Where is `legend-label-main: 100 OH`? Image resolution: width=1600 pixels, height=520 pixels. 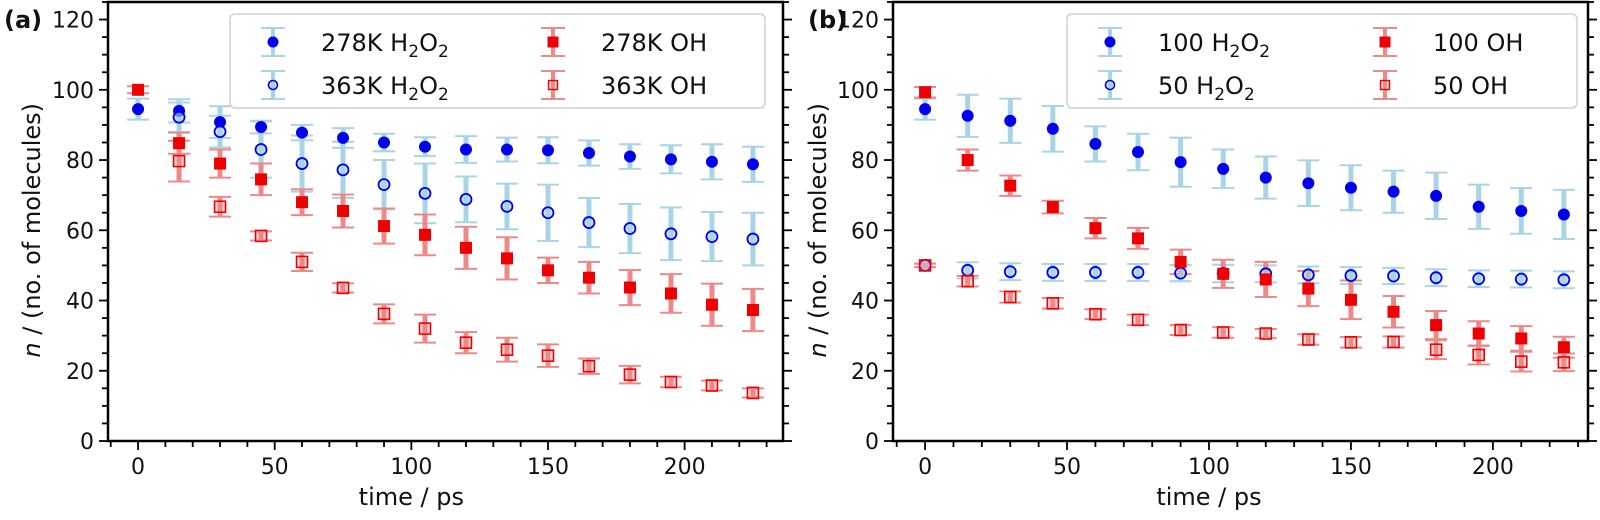
legend-label-main: 100 OH is located at coordinates (1478, 43).